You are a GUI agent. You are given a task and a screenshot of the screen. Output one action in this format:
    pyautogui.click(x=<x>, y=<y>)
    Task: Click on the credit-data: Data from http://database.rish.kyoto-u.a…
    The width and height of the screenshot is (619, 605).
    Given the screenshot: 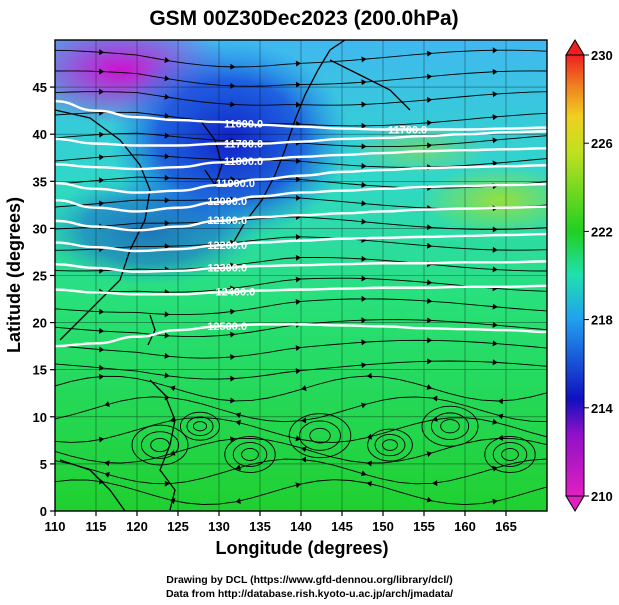 What is the action you would take?
    pyautogui.click(x=309, y=594)
    